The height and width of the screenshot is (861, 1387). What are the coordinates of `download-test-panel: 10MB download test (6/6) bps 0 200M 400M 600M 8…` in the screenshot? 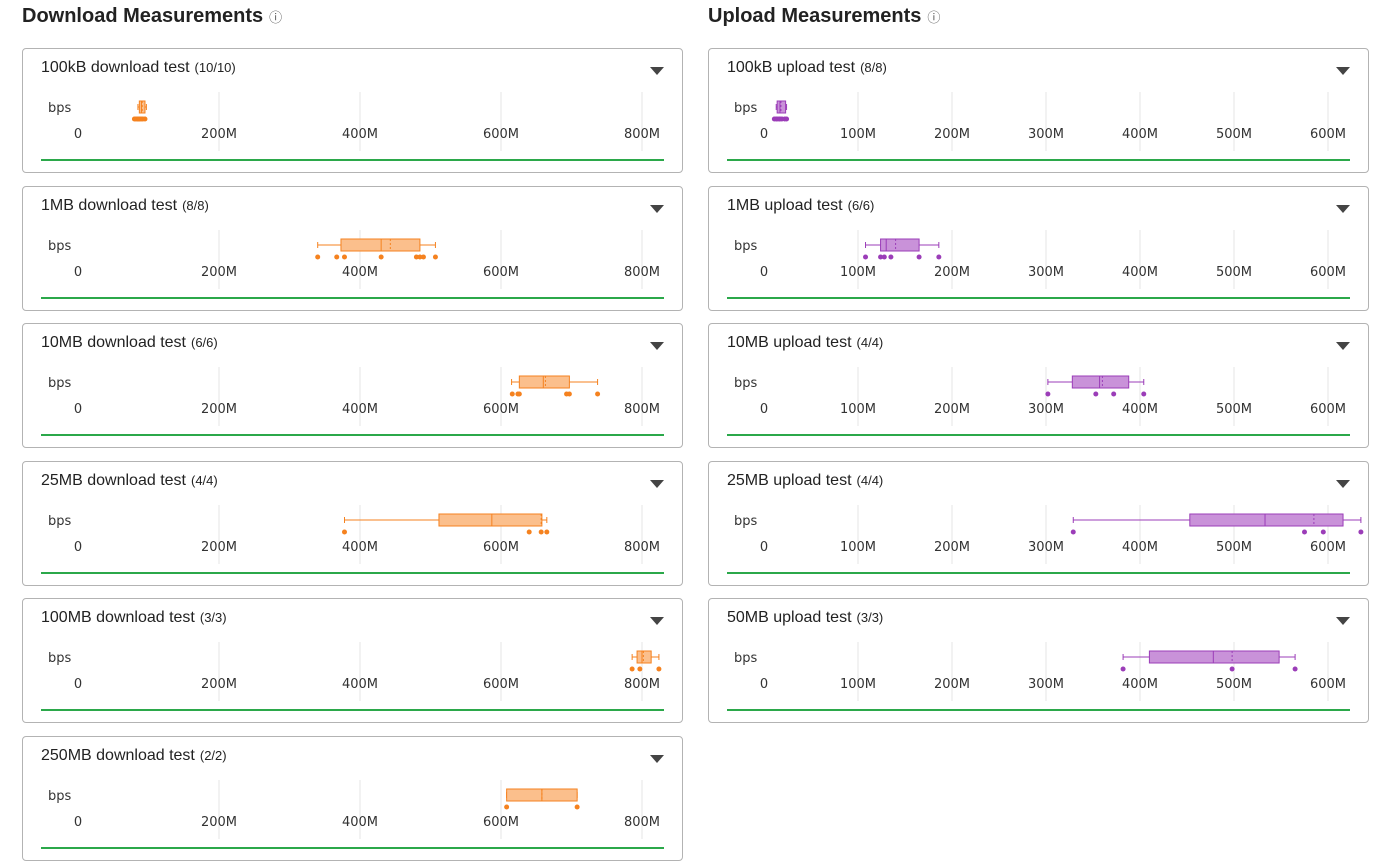 It's located at (352, 385).